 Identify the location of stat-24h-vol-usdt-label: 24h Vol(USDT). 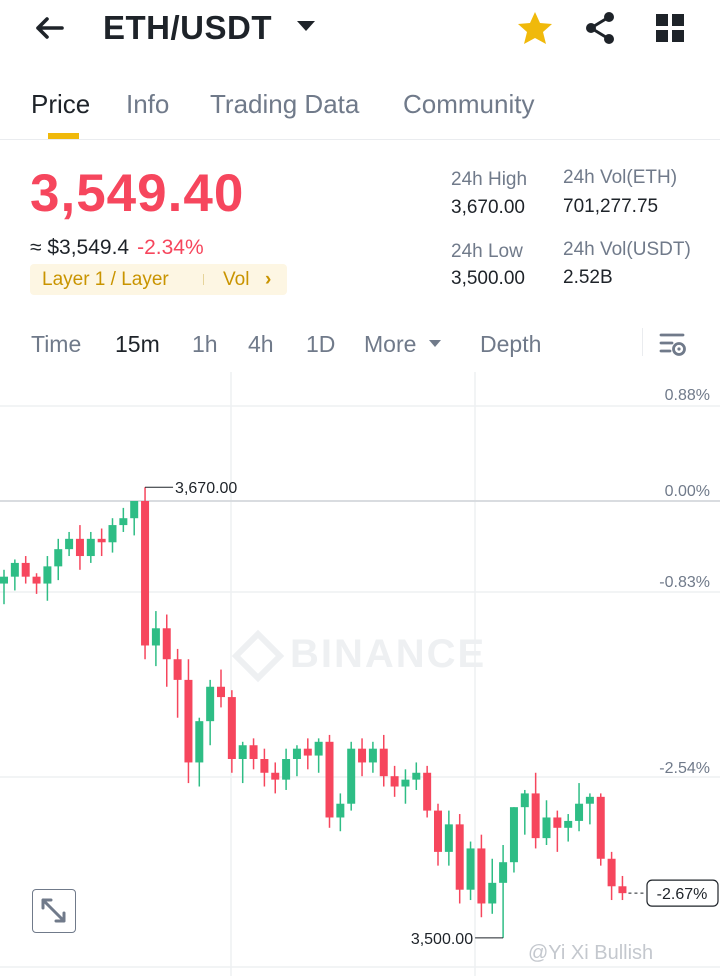
(627, 249).